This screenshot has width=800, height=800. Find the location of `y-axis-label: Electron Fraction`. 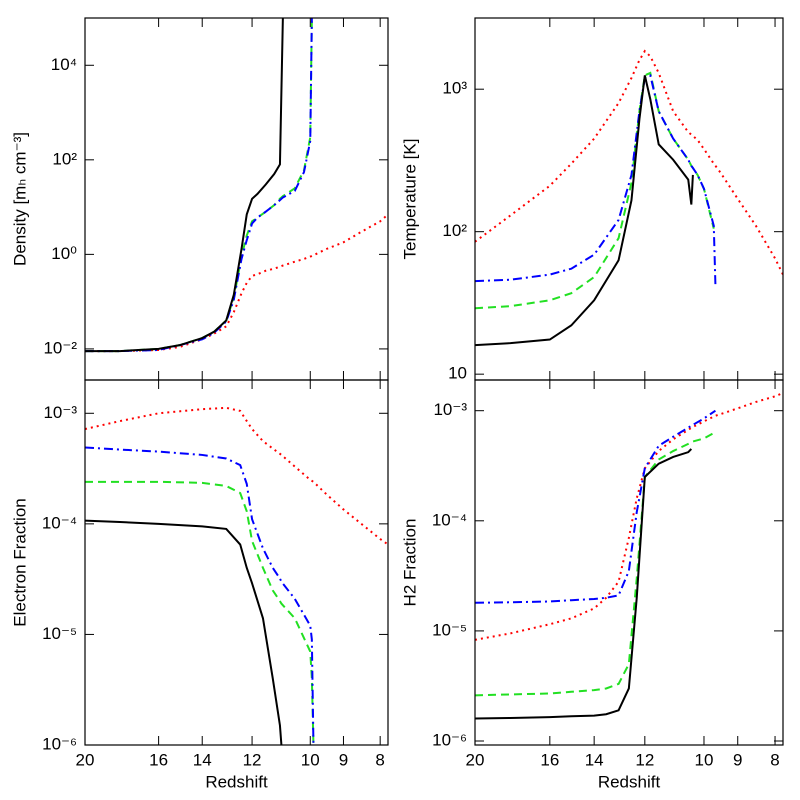

y-axis-label: Electron Fraction is located at coordinates (19, 562).